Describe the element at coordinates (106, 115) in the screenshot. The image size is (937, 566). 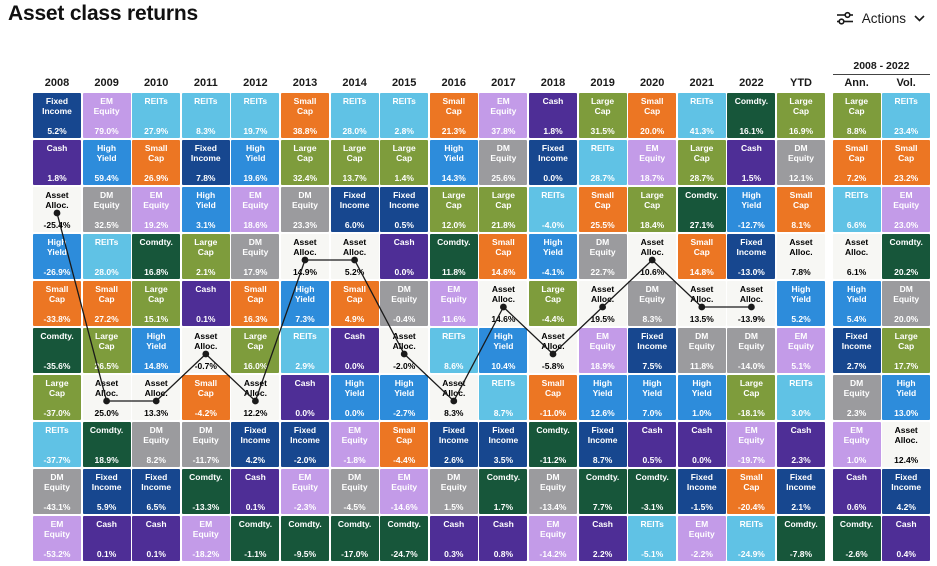
I see `asset-cell-2009-em-equity: EM Equity 79.0%` at that location.